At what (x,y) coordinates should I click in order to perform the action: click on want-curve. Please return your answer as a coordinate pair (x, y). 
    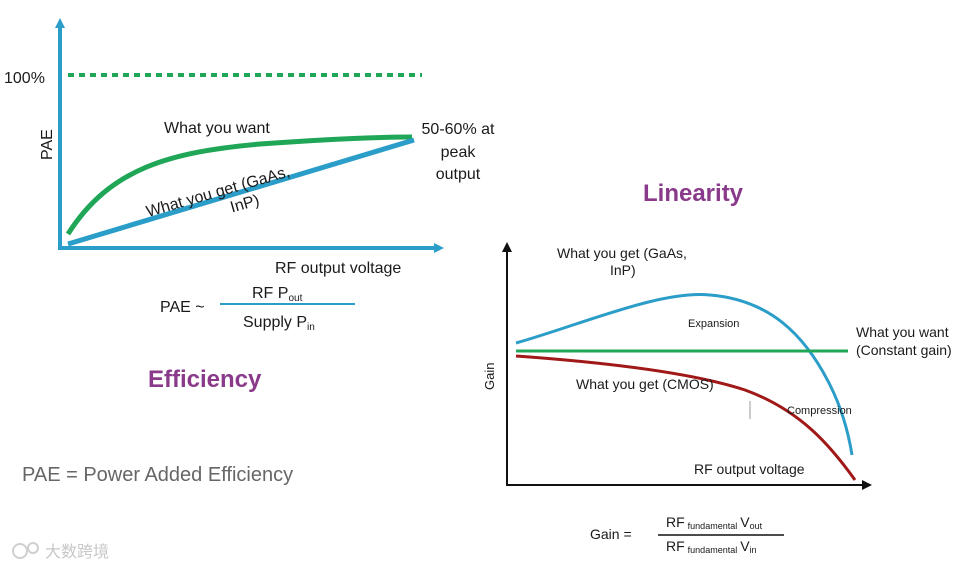
    Looking at the image, I should click on (239, 185).